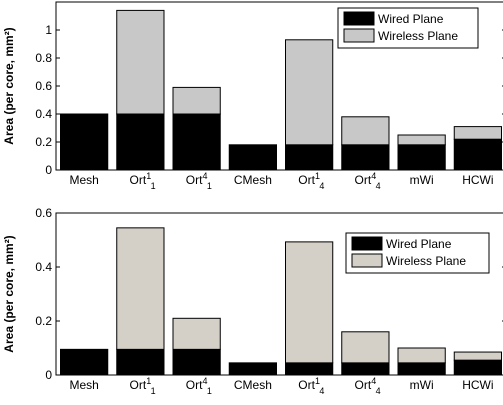 This screenshot has height=405, width=503. I want to click on y-tick-label: 1, so click(48, 30).